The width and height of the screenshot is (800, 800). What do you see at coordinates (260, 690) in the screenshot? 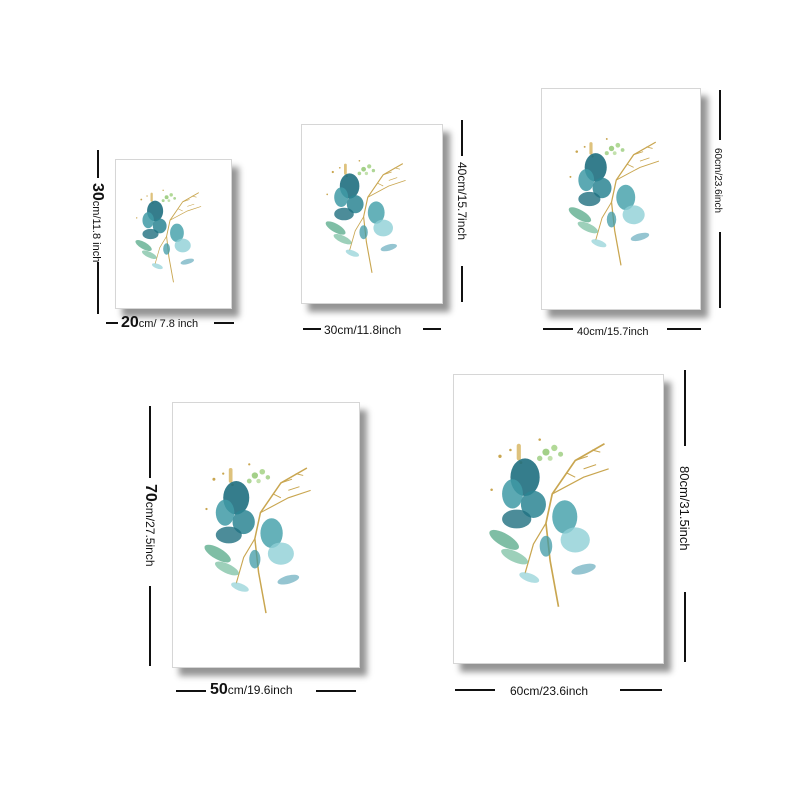
I see `width-unit: cm/19.6inch` at bounding box center [260, 690].